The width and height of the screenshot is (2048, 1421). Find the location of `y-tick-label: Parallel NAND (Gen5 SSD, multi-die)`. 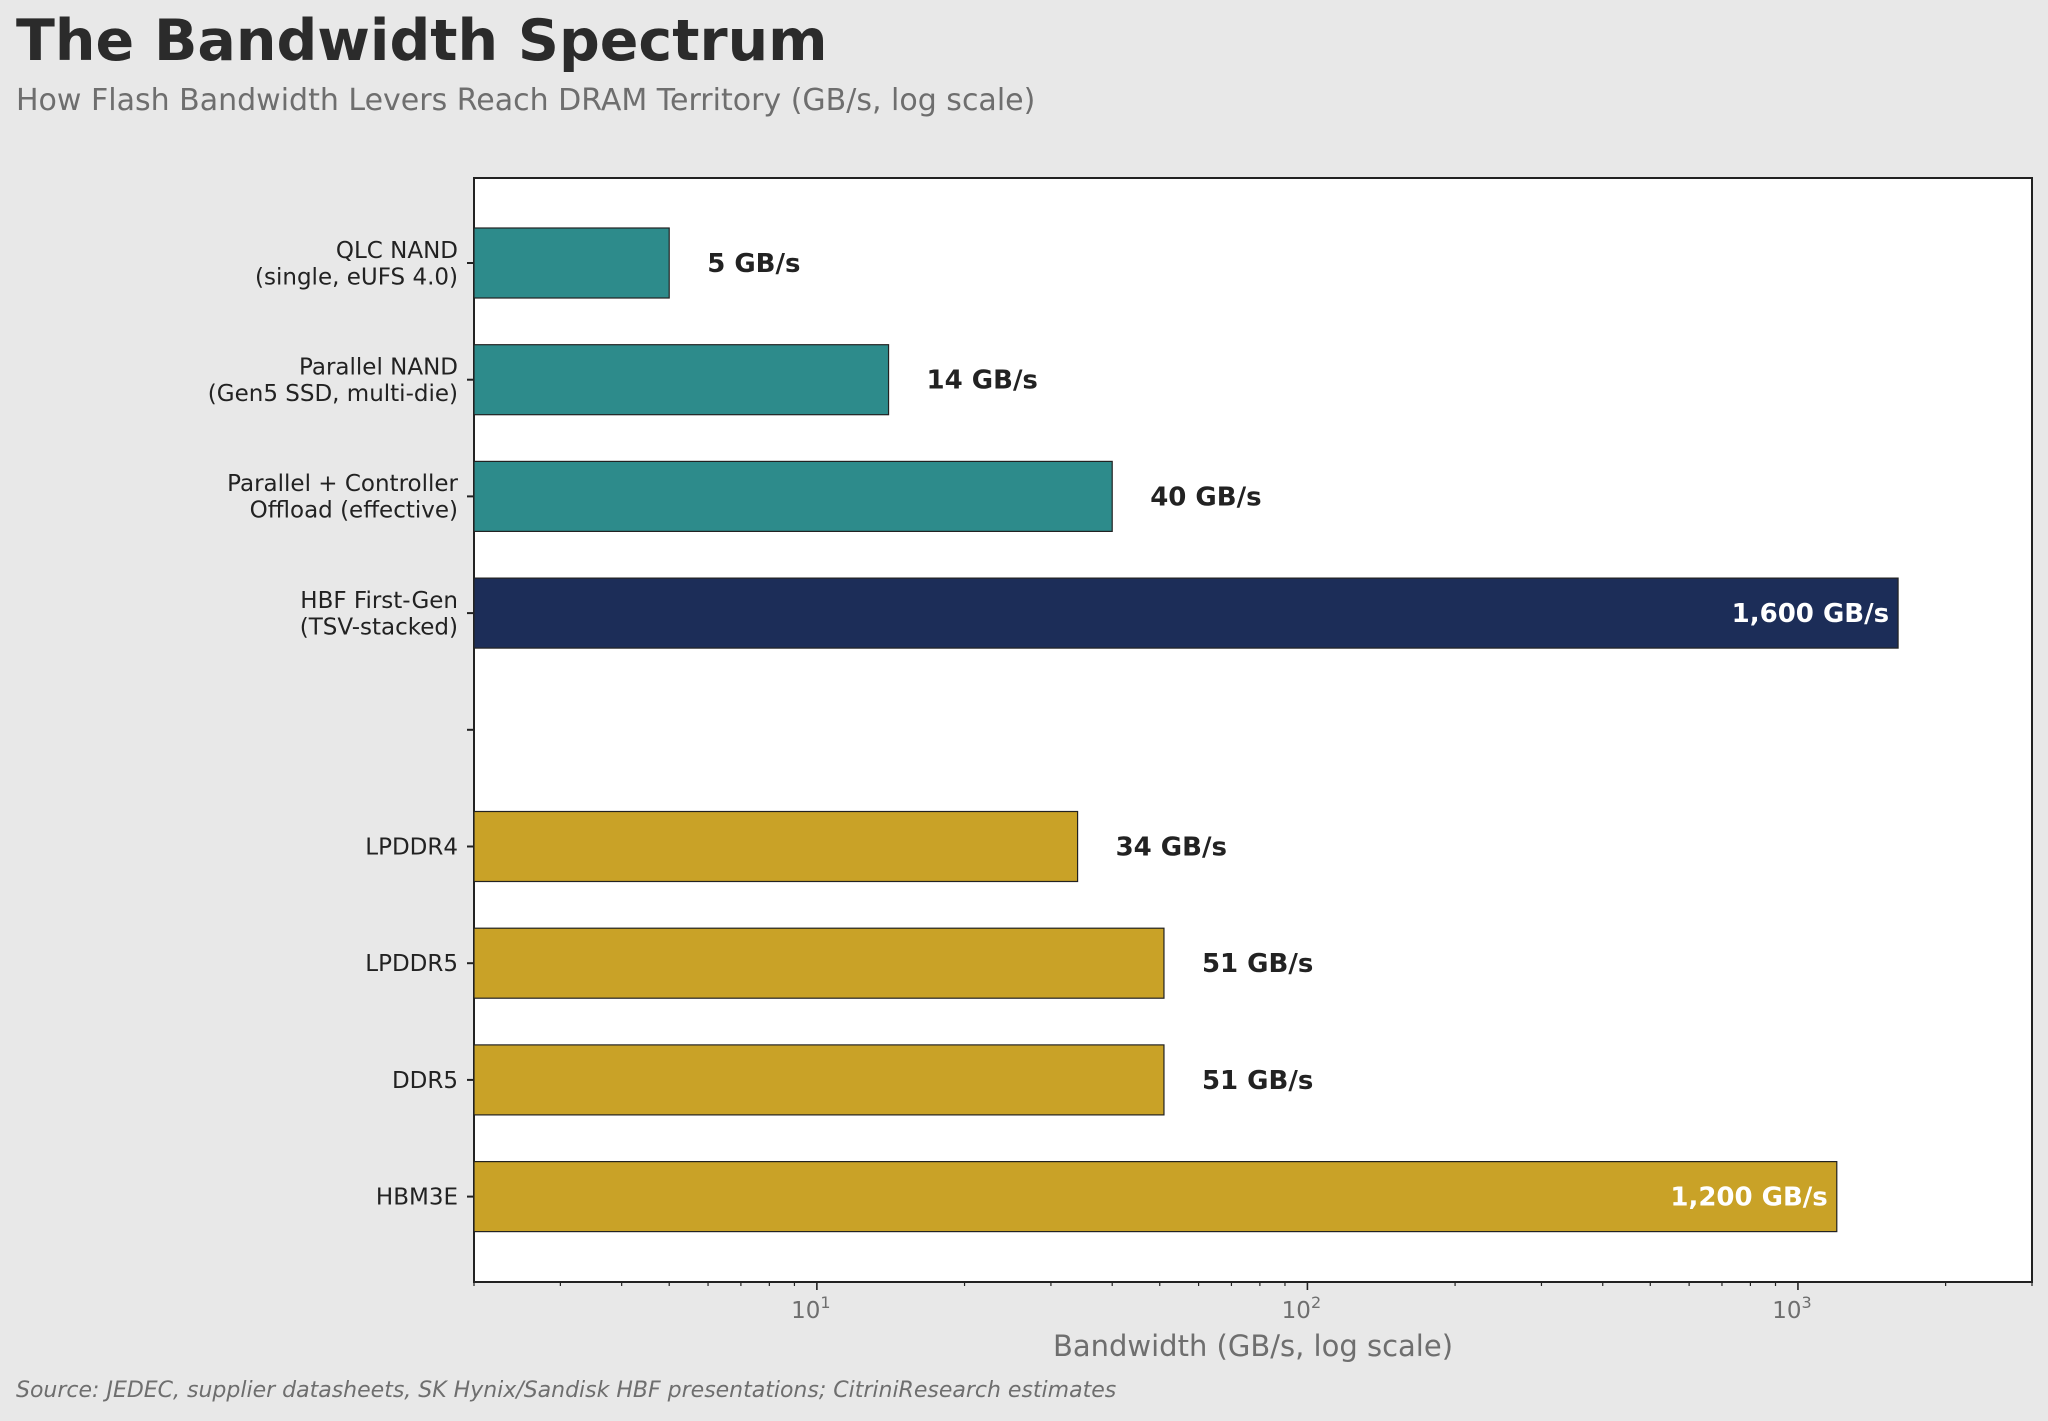

y-tick-label: Parallel NAND (Gen5 SSD, multi-die) is located at coordinates (333, 380).